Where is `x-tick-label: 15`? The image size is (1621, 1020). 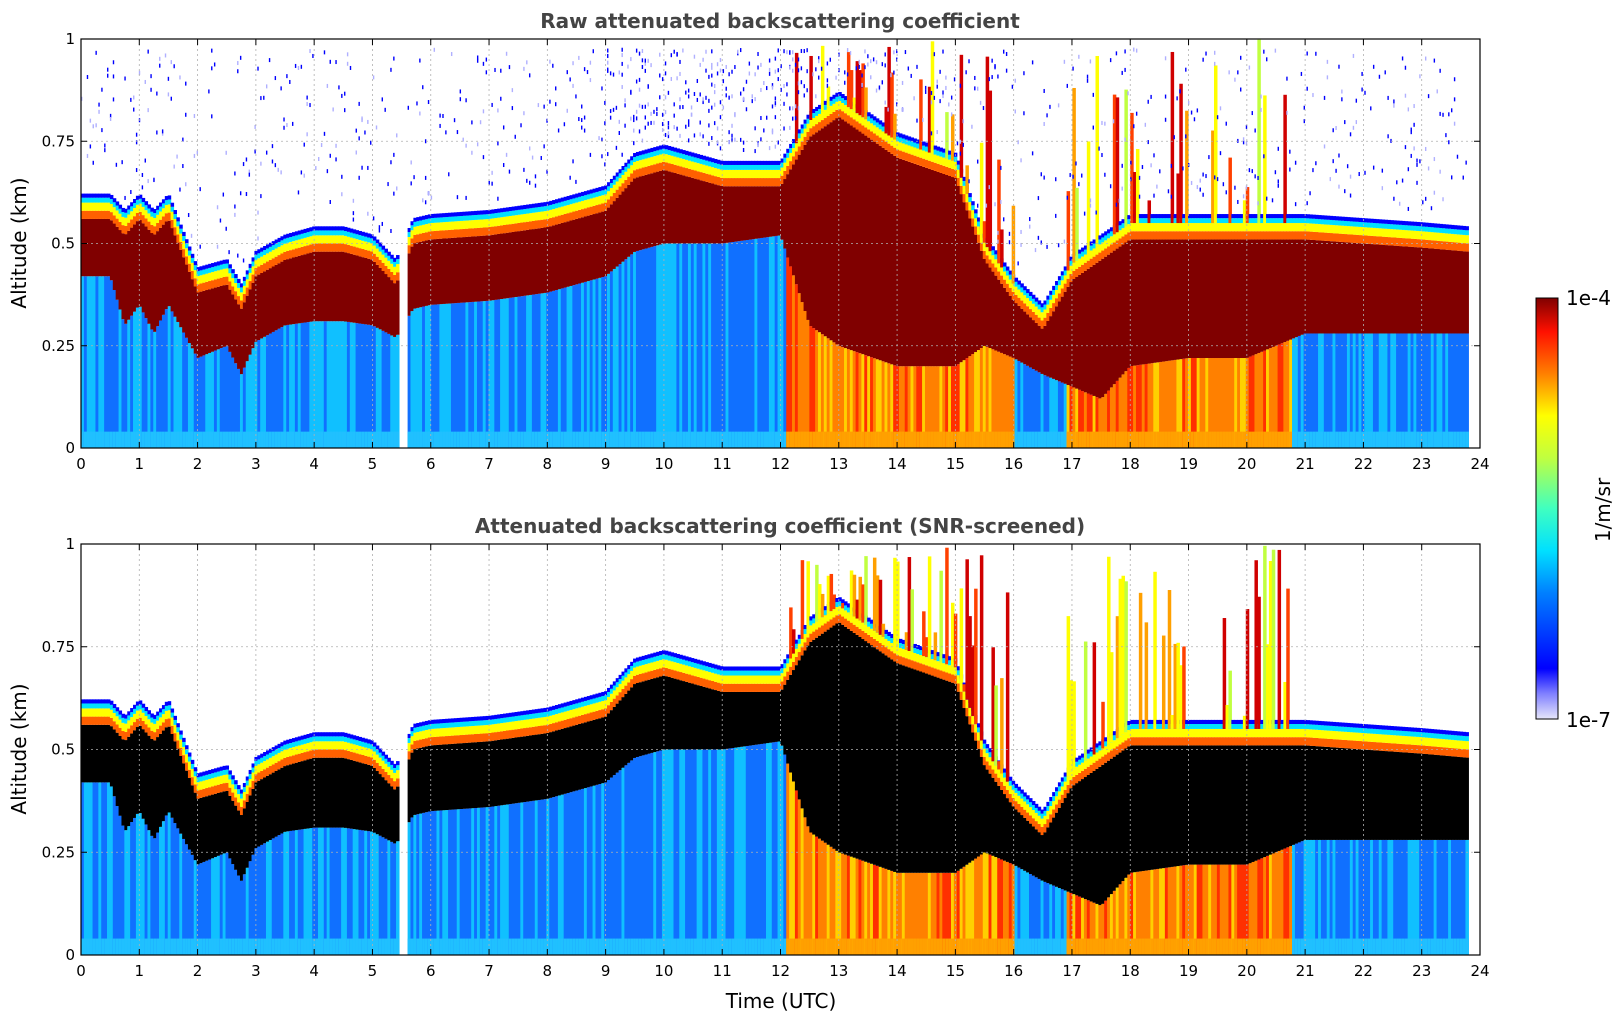
x-tick-label: 15 is located at coordinates (955, 464).